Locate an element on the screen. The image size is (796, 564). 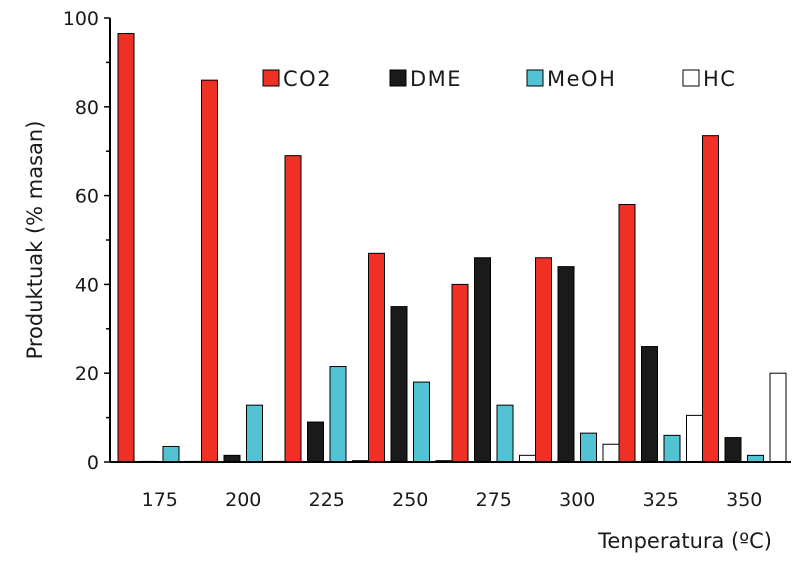
y-tick-label: 40 is located at coordinates (87, 285).